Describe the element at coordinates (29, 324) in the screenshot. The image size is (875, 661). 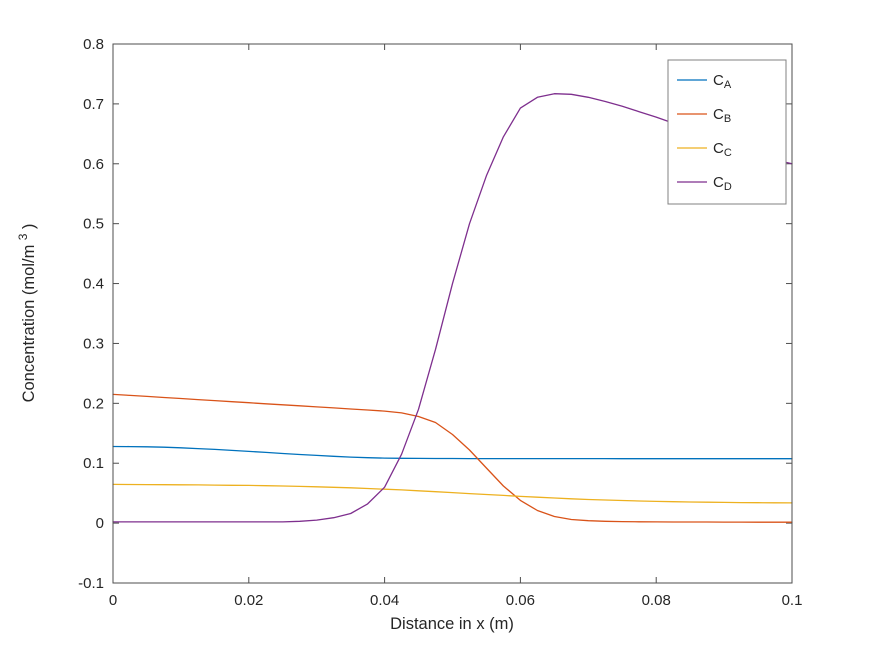
I see `y-axis-label-main: Concentration (mol/m` at that location.